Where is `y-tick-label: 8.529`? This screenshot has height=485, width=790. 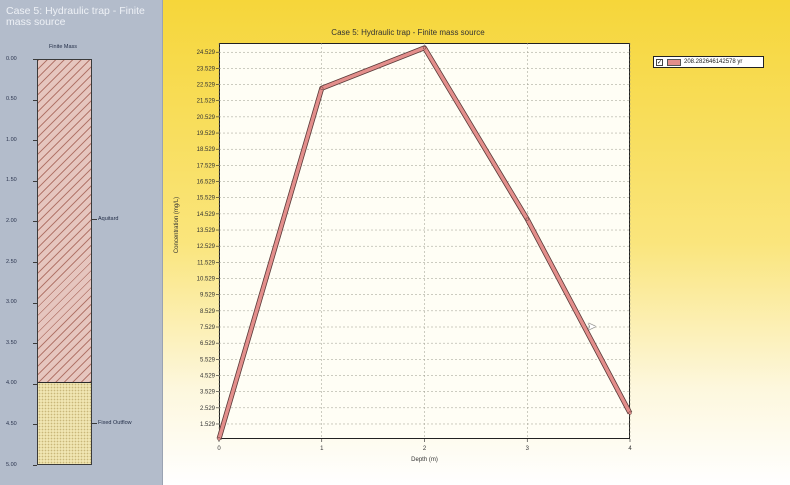 y-tick-label: 8.529 is located at coordinates (208, 312).